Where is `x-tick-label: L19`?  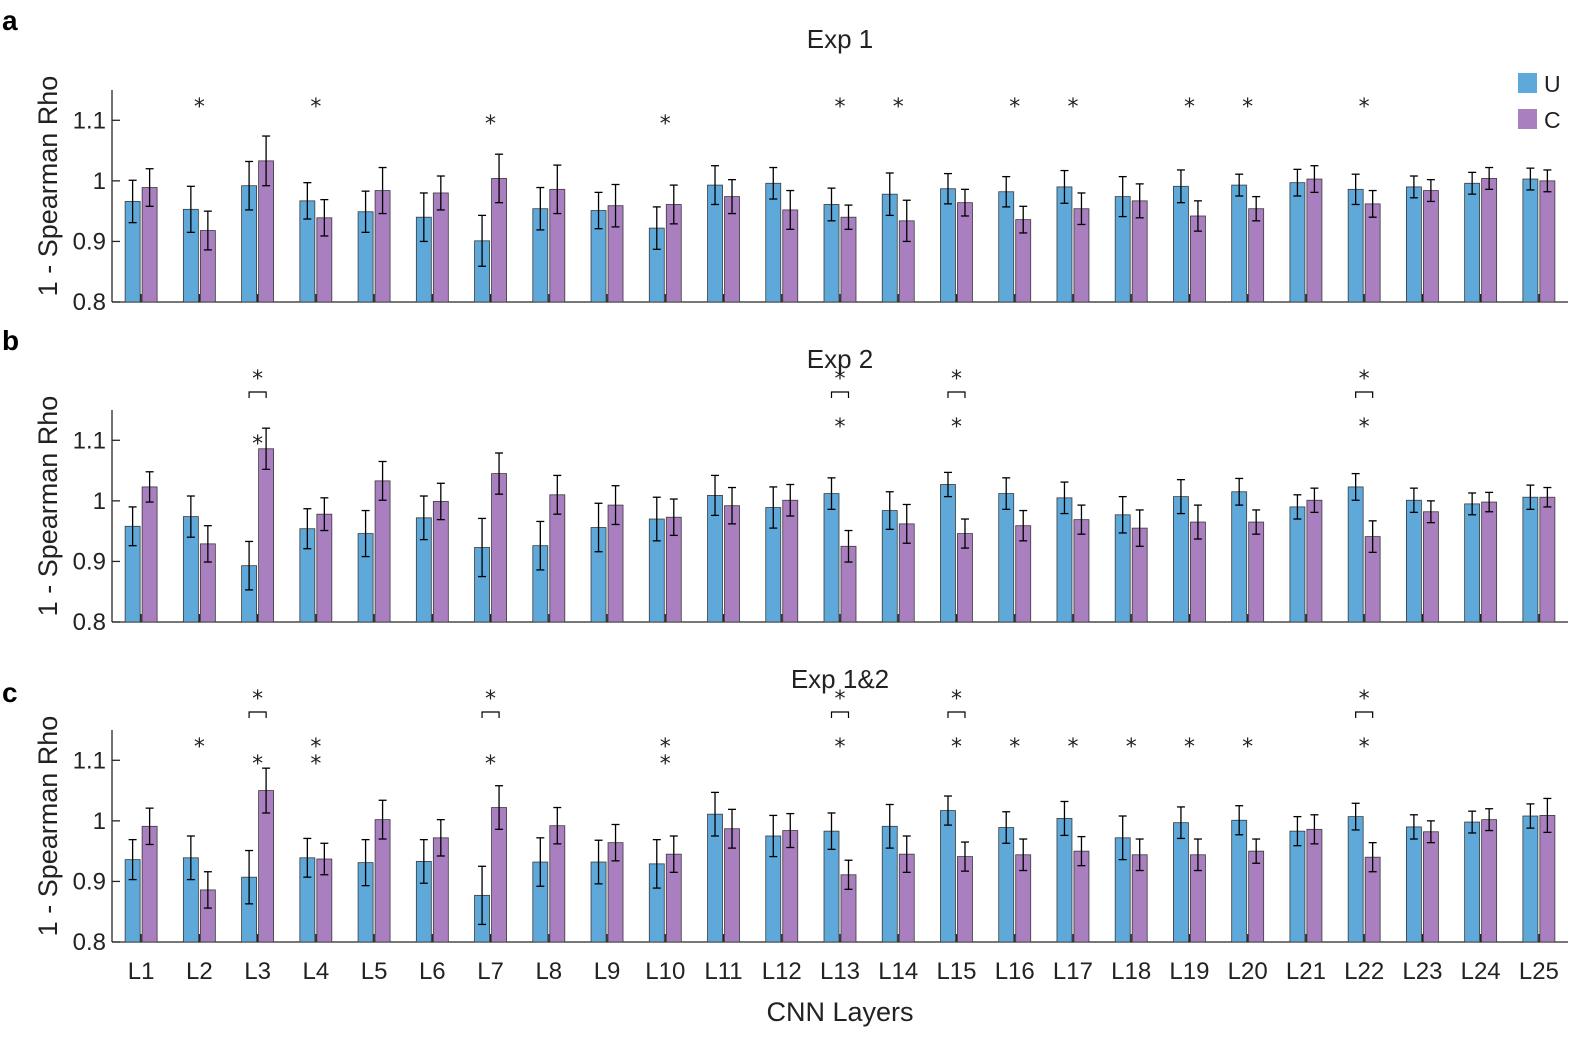
x-tick-label: L19 is located at coordinates (1189, 971).